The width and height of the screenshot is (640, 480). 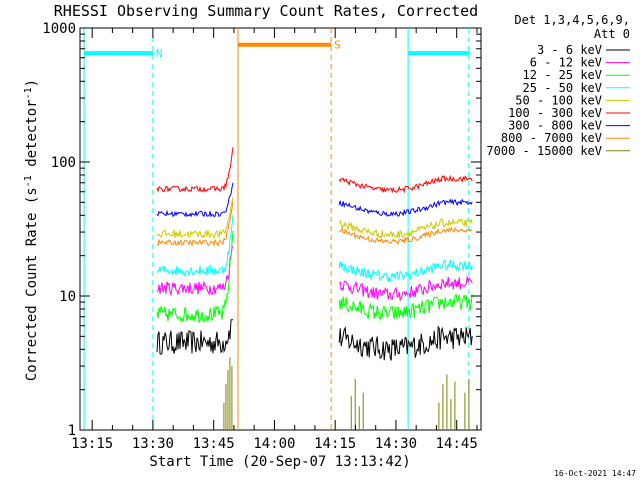 What do you see at coordinates (32, 83) in the screenshot?
I see `y-axis-label-part3: )` at bounding box center [32, 83].